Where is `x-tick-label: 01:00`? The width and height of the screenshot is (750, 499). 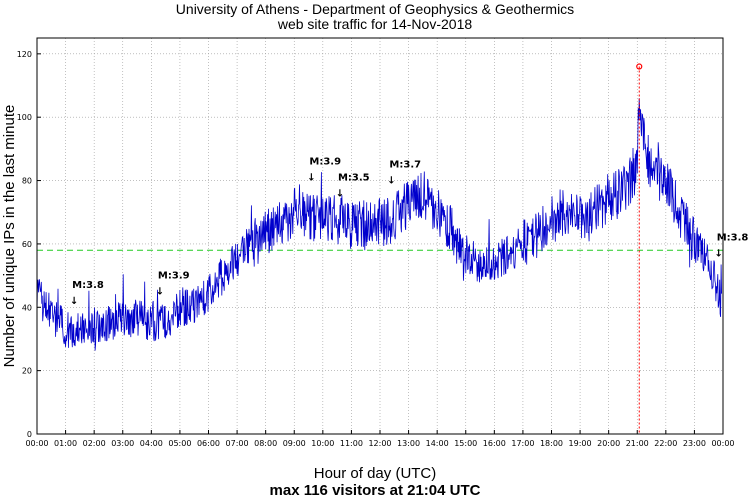
x-tick-label: 01:00 is located at coordinates (65, 443).